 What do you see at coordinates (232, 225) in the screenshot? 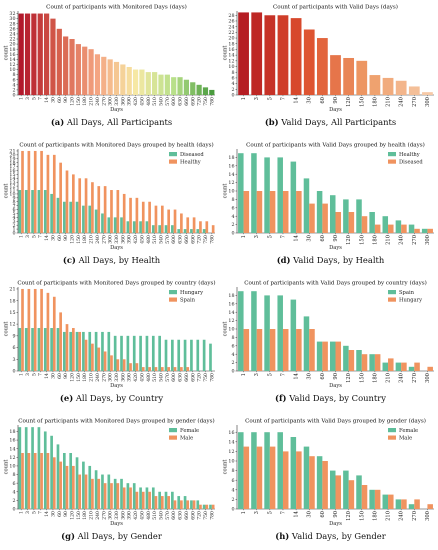
I see `chart-d-ytick-label-1: 2` at bounding box center [232, 225].